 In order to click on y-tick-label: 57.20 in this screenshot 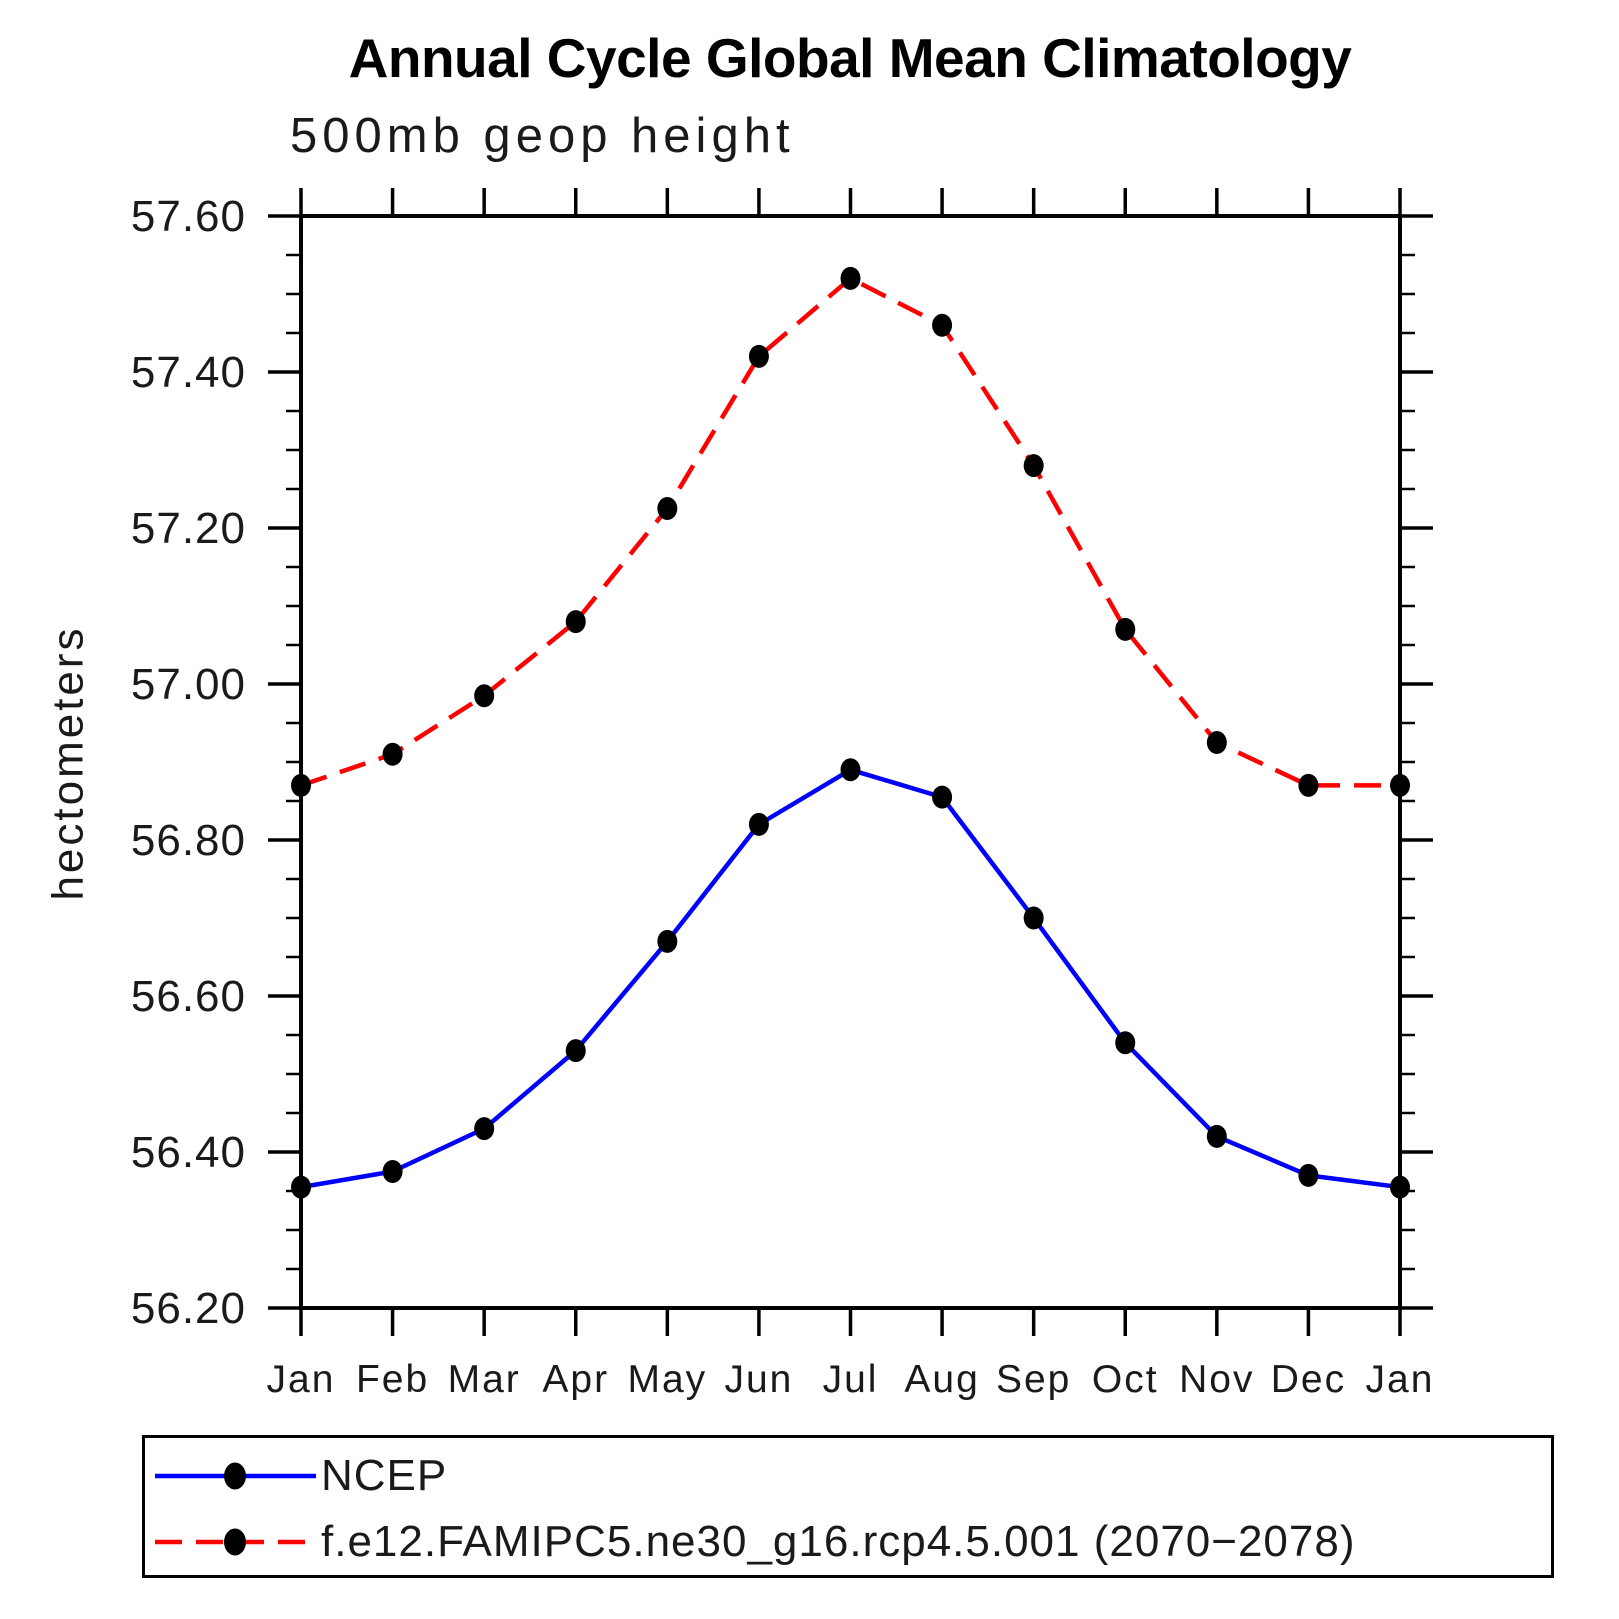, I will do `click(188, 528)`.